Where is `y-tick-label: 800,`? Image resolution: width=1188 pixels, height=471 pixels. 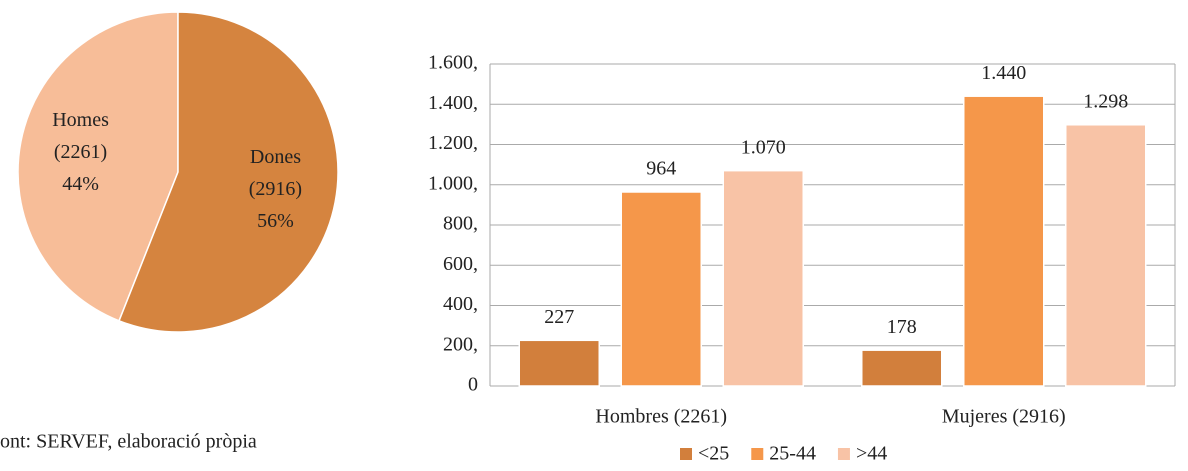
y-tick-label: 800, is located at coordinates (460, 224).